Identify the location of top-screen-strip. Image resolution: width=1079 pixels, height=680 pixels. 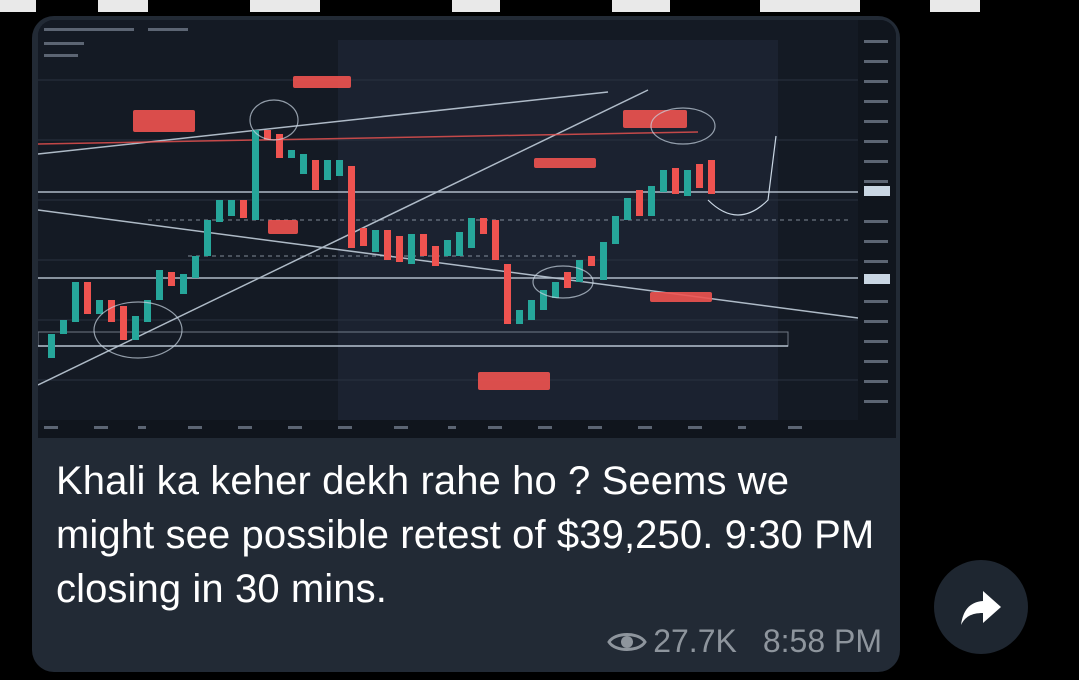
(539, 8).